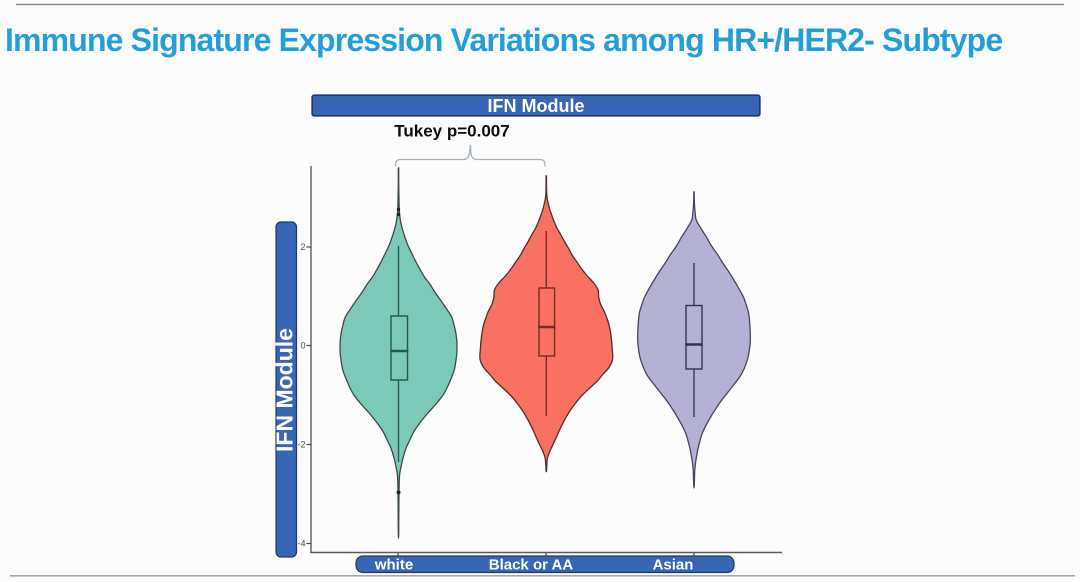 The height and width of the screenshot is (582, 1080). I want to click on svg-text: white, so click(393, 565).